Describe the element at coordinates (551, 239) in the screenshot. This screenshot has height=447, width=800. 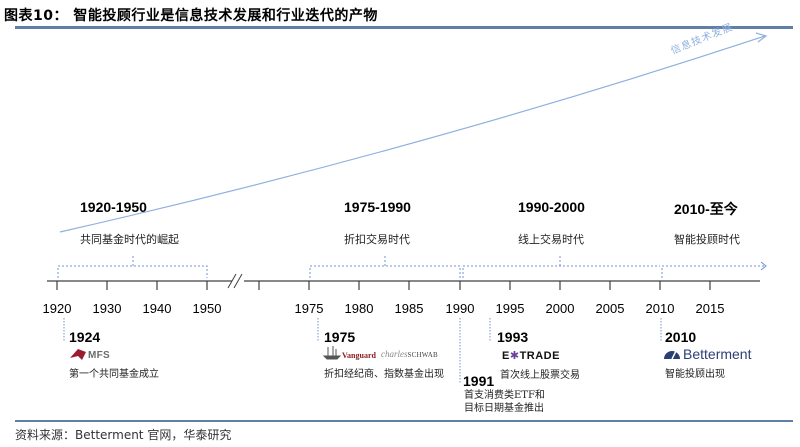
I see `era-name-3: 线上交易时代` at that location.